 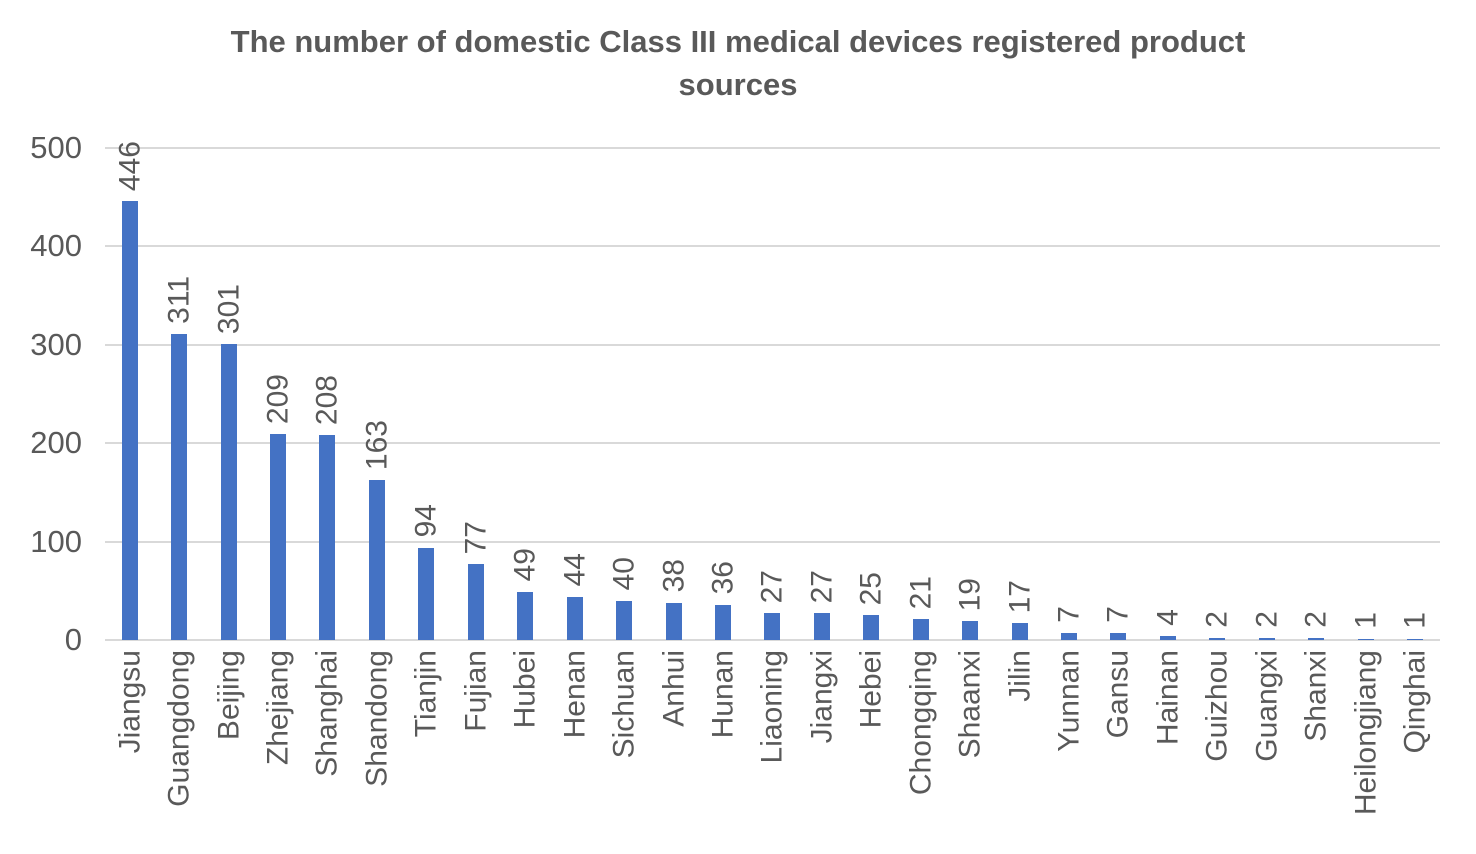 I want to click on x-tick-label: Hebei, so click(x=871, y=689).